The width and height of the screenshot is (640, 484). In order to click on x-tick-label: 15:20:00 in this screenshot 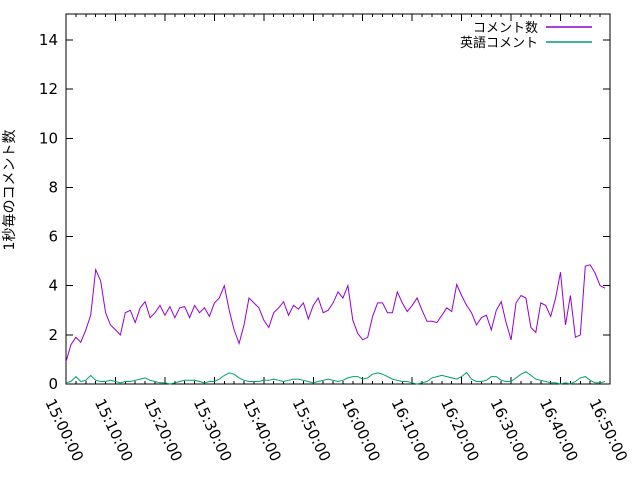, I will do `click(163, 430)`.